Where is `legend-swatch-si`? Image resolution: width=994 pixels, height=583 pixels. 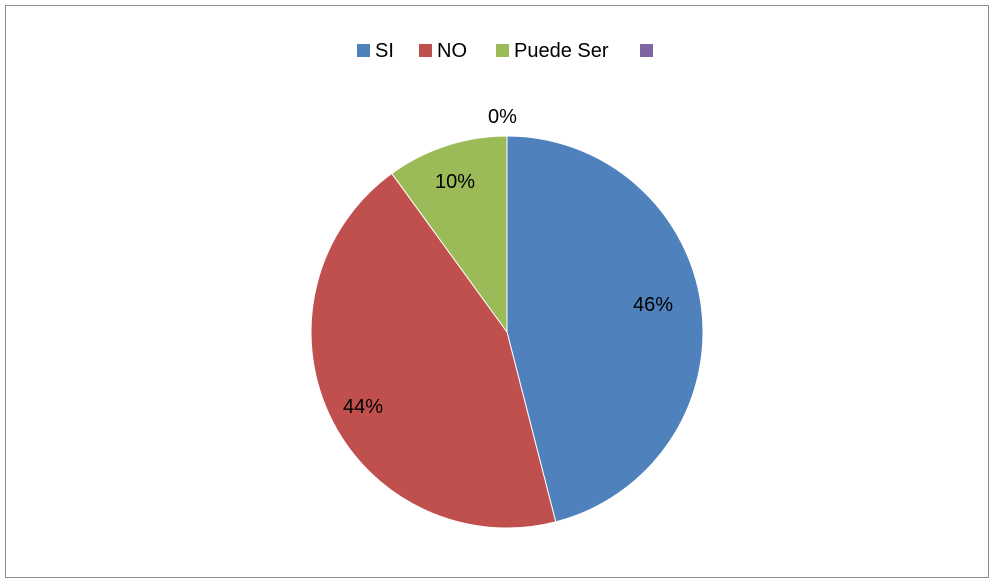
legend-swatch-si is located at coordinates (363, 50).